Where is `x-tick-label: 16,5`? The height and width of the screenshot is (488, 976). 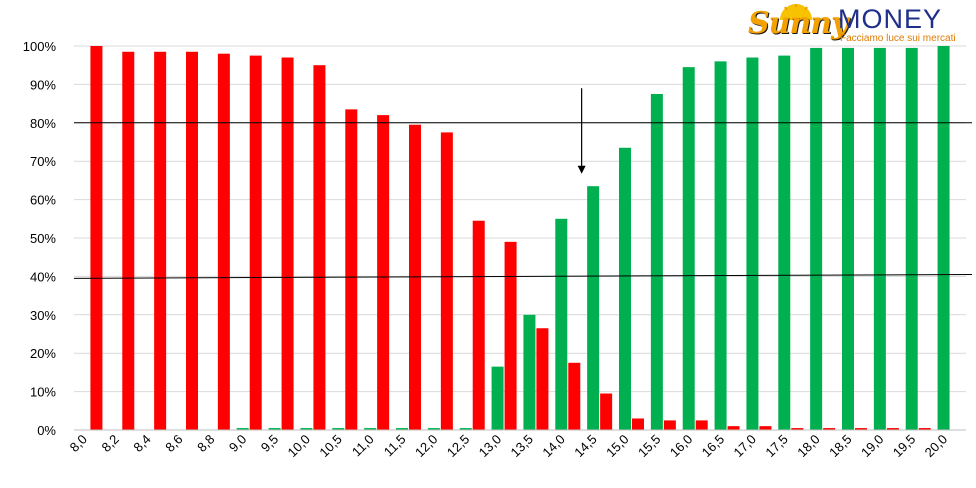 x-tick-label: 16,5 is located at coordinates (713, 446).